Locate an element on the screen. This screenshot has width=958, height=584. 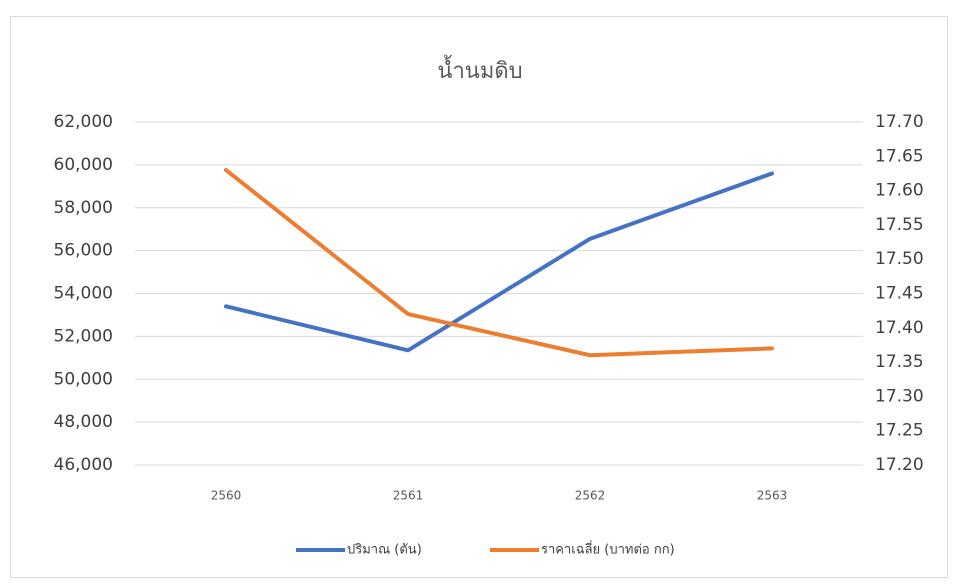
y2-tick-label: 17.60 is located at coordinates (899, 191).